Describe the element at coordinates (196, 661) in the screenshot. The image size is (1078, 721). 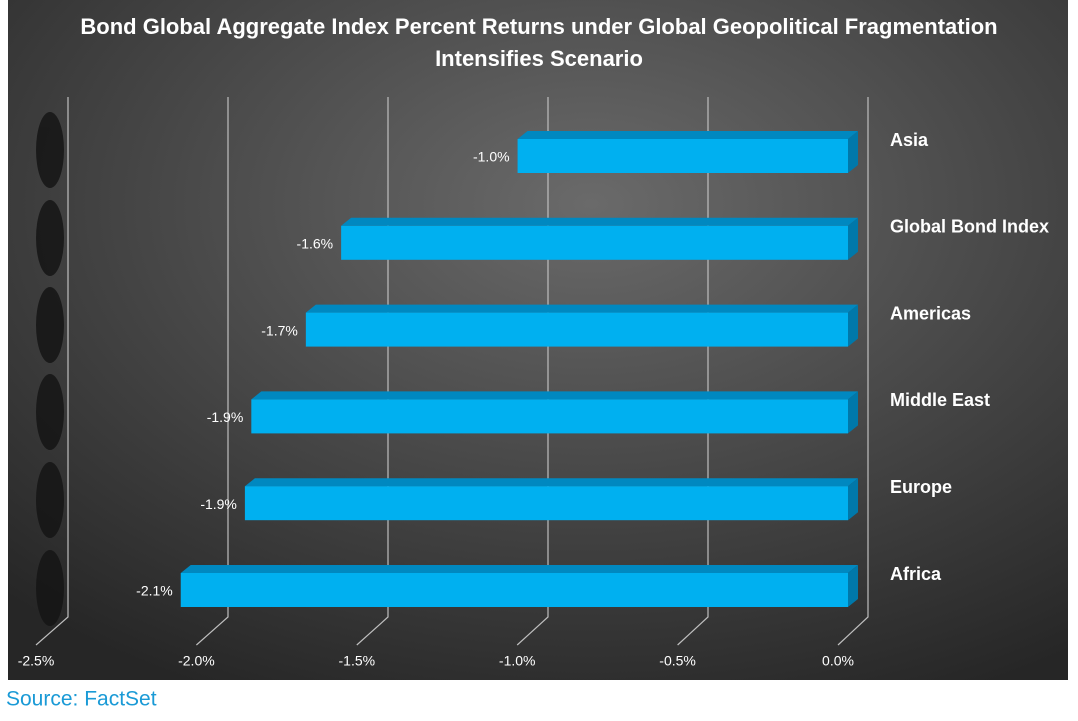
I see `x-tick-label: -2.0%` at that location.